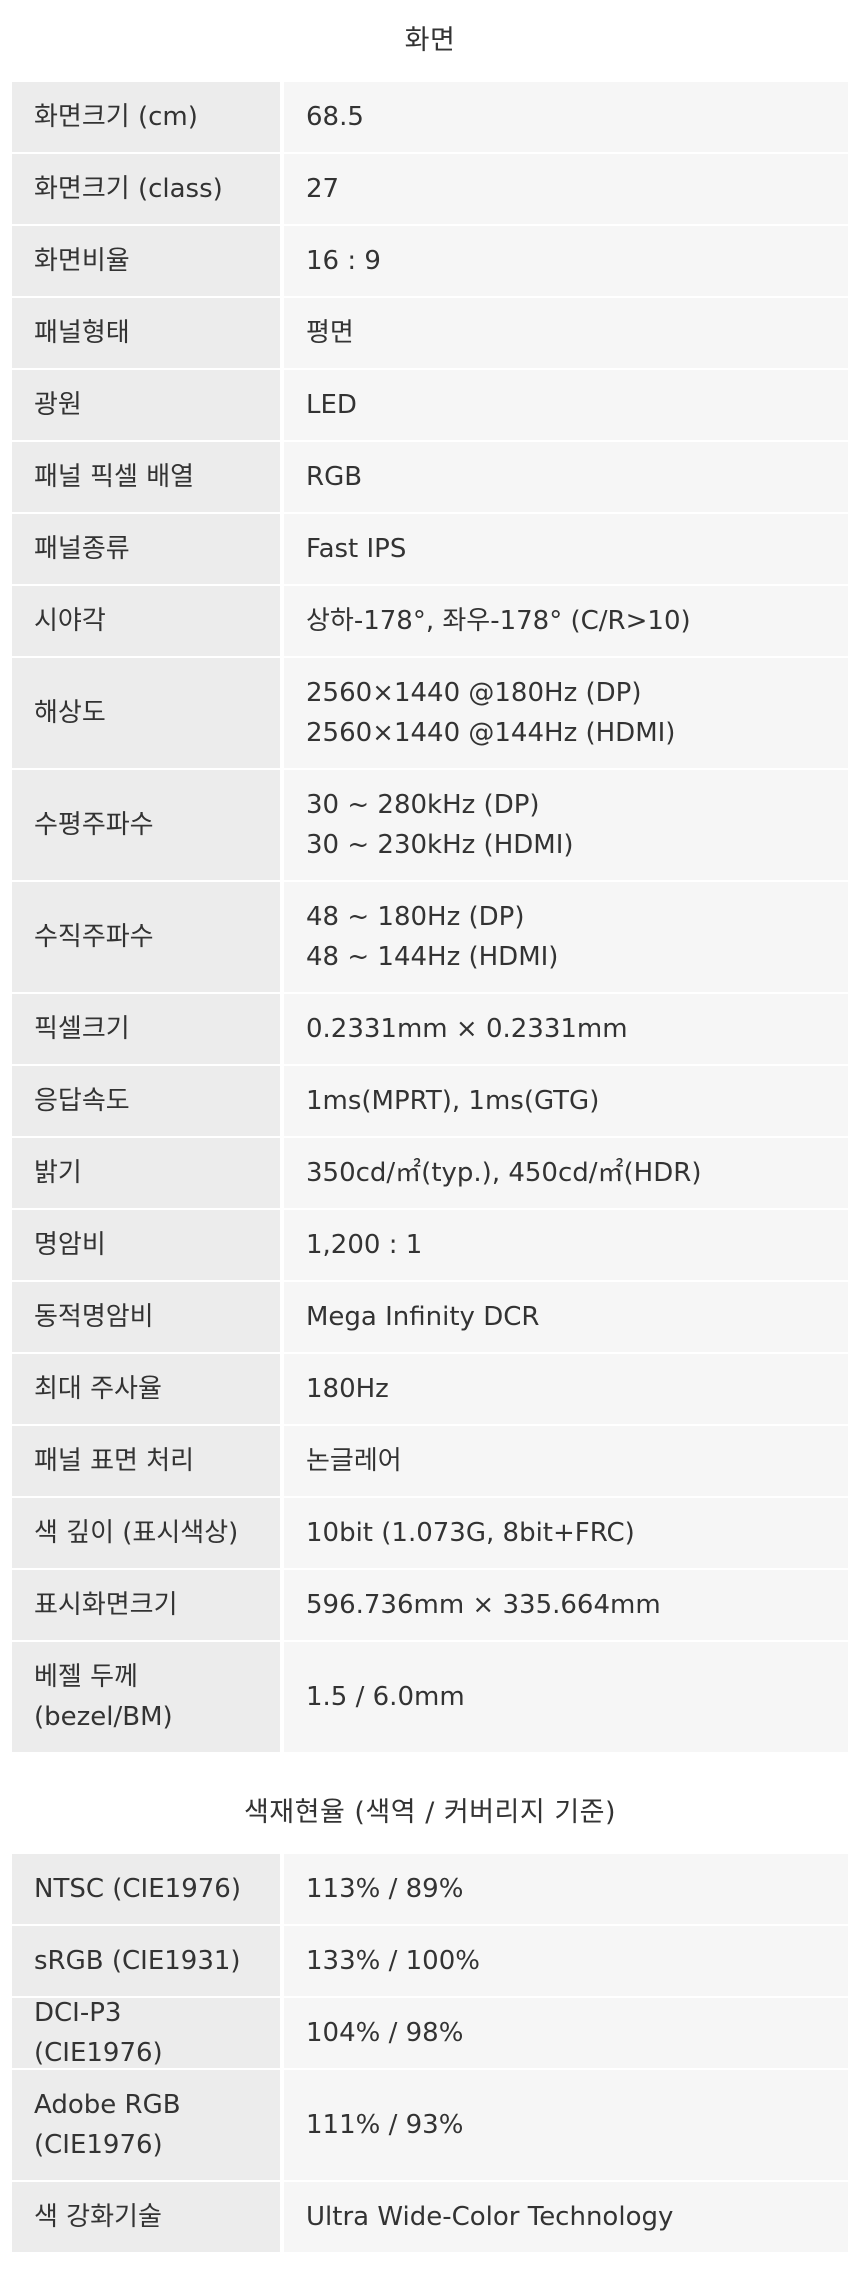 The width and height of the screenshot is (860, 2280). Describe the element at coordinates (148, 1173) in the screenshot. I see `row-label: 밝기` at that location.